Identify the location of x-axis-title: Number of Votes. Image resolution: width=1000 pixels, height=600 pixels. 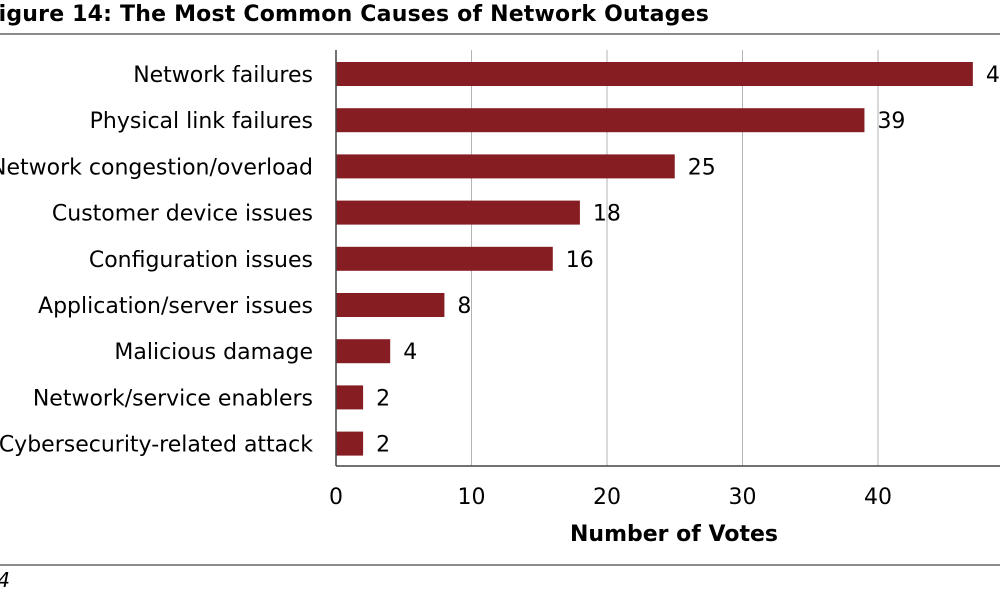
(674, 534).